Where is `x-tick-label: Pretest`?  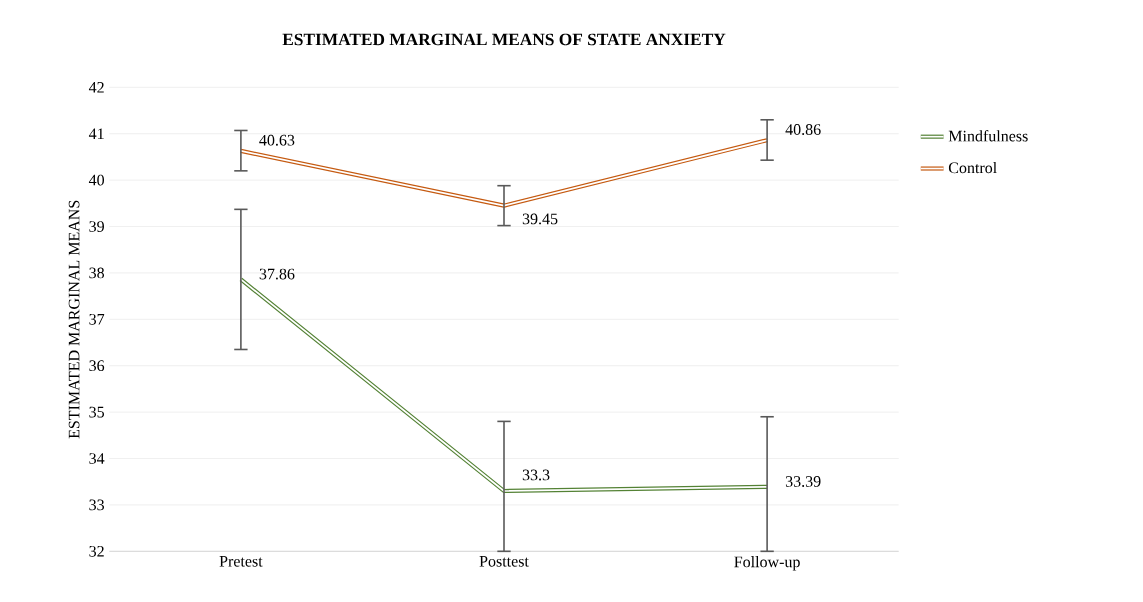
x-tick-label: Pretest is located at coordinates (241, 561).